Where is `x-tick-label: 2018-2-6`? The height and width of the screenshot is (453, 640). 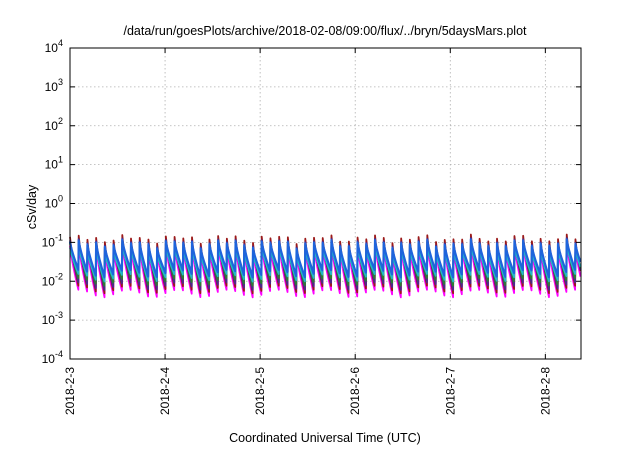 x-tick-label: 2018-2-6 is located at coordinates (355, 391).